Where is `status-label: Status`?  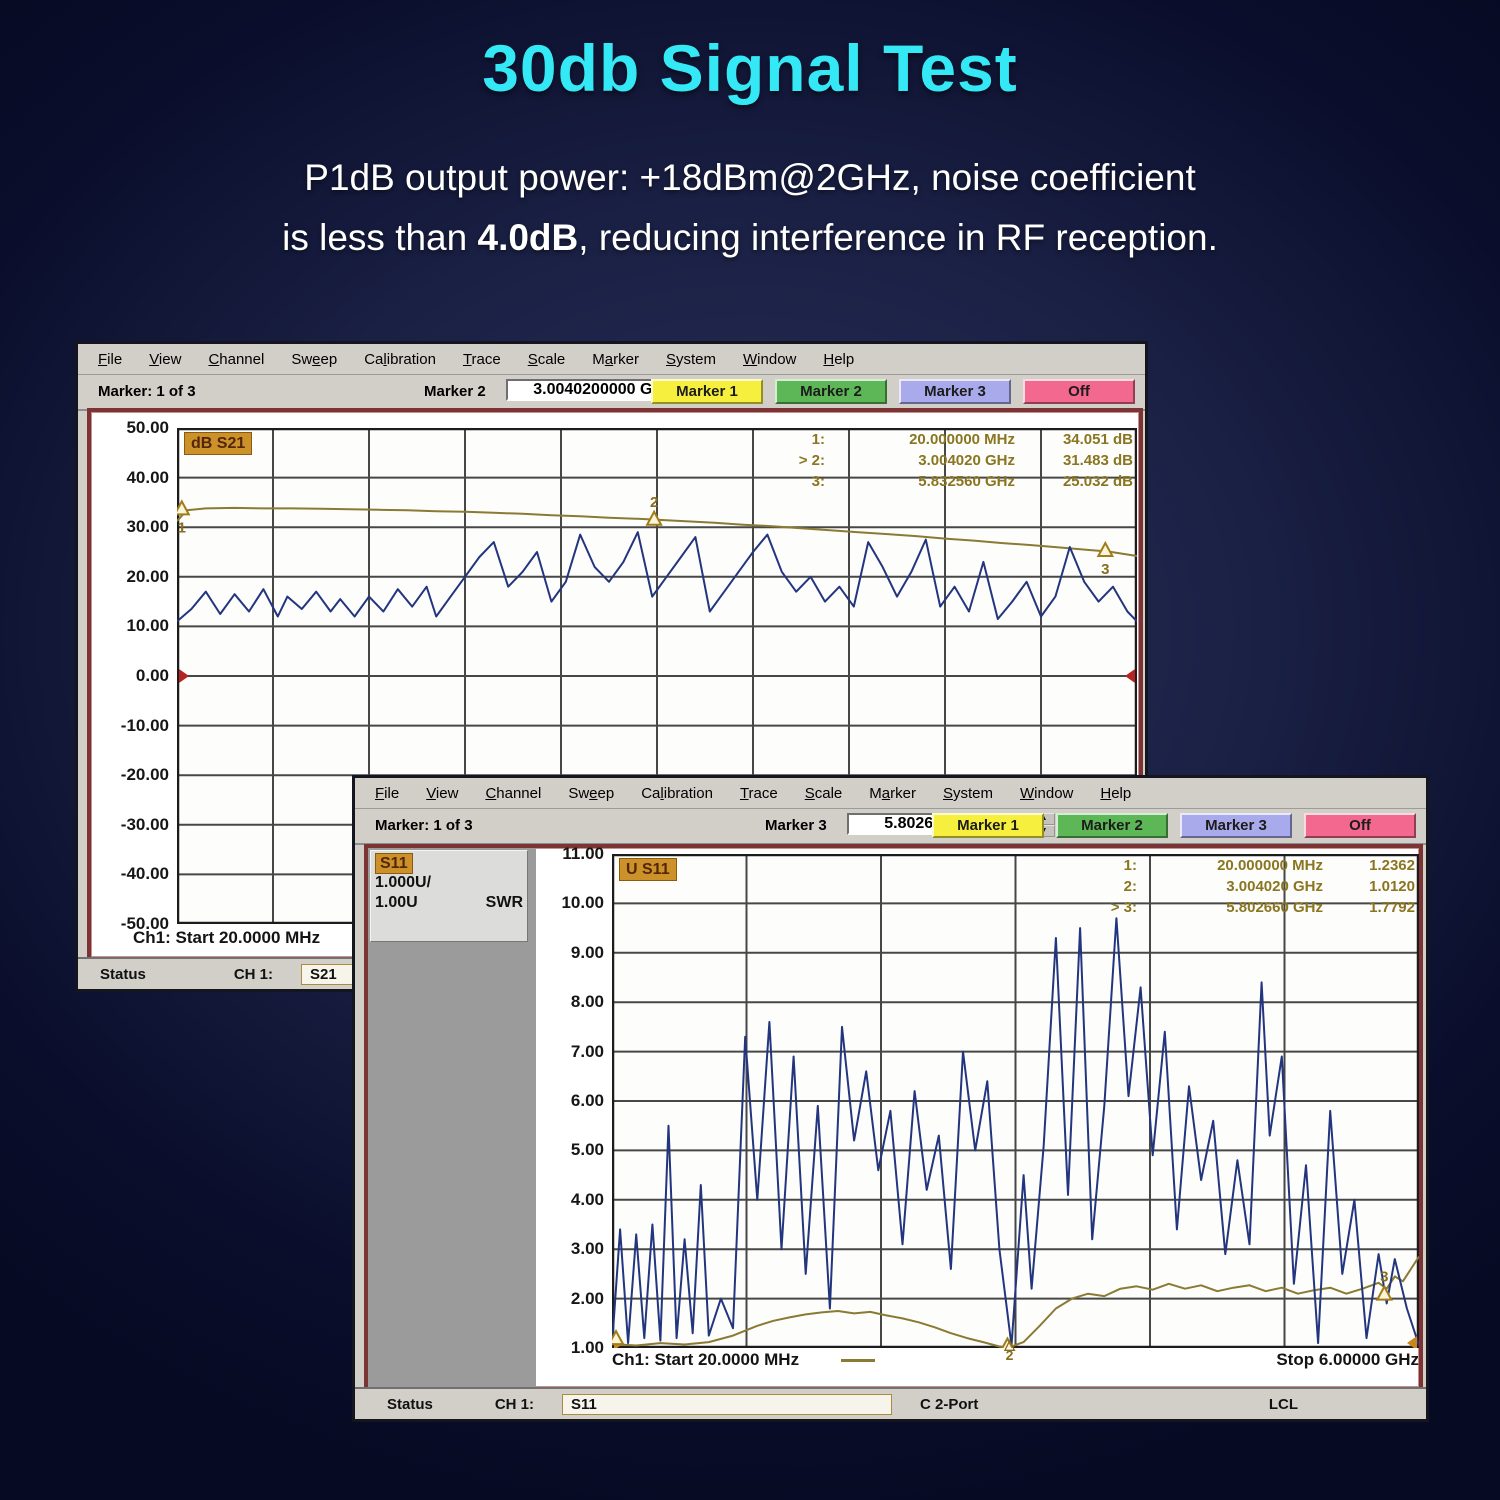
status-label: Status is located at coordinates (123, 974).